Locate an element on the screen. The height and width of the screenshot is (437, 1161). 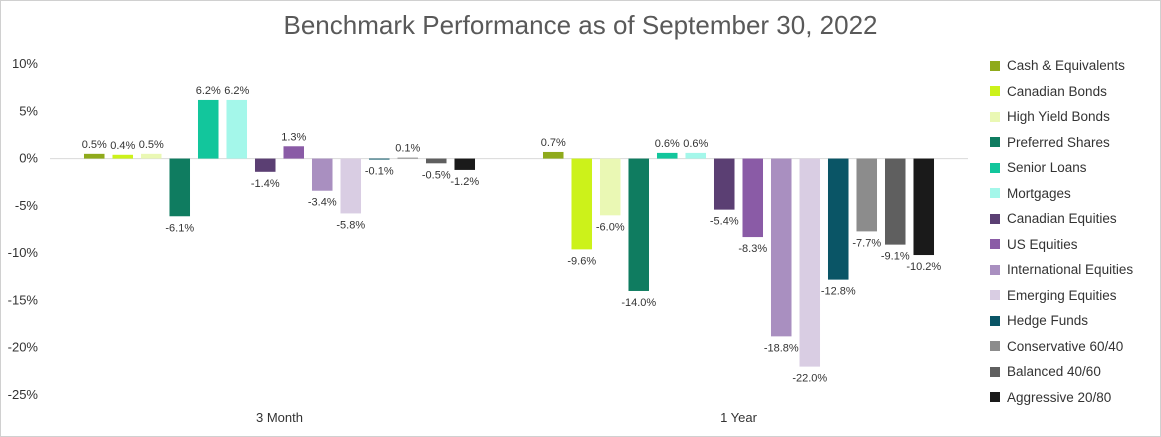
legend-item: Preferred Shares is located at coordinates (1074, 143).